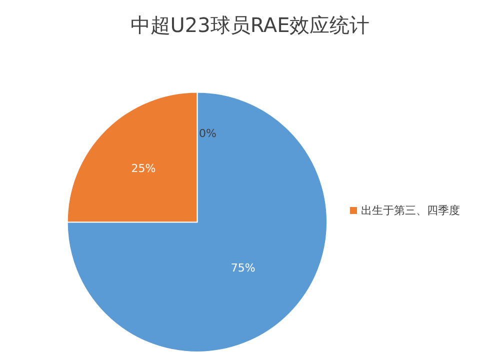 The width and height of the screenshot is (500, 362). Describe the element at coordinates (207, 133) in the screenshot. I see `text: 0%` at that location.